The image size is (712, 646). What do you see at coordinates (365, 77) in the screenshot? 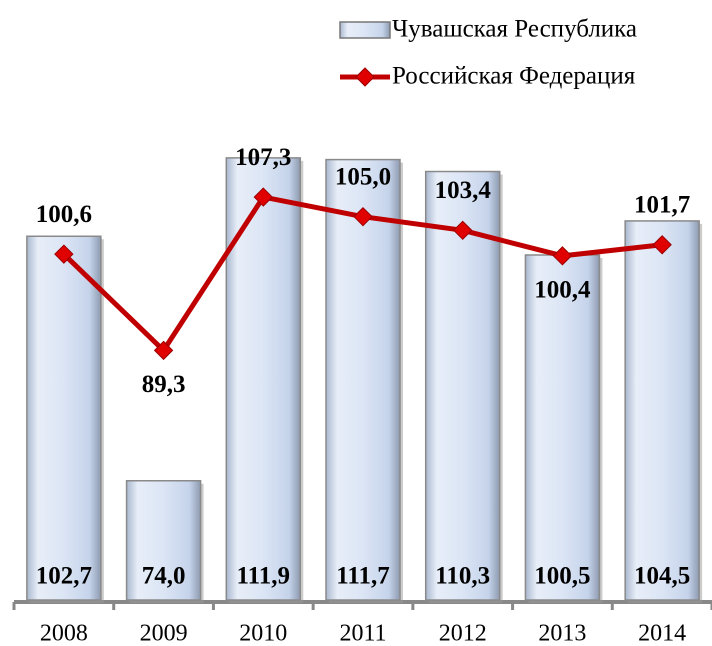
I see `legend-marker-icon` at bounding box center [365, 77].